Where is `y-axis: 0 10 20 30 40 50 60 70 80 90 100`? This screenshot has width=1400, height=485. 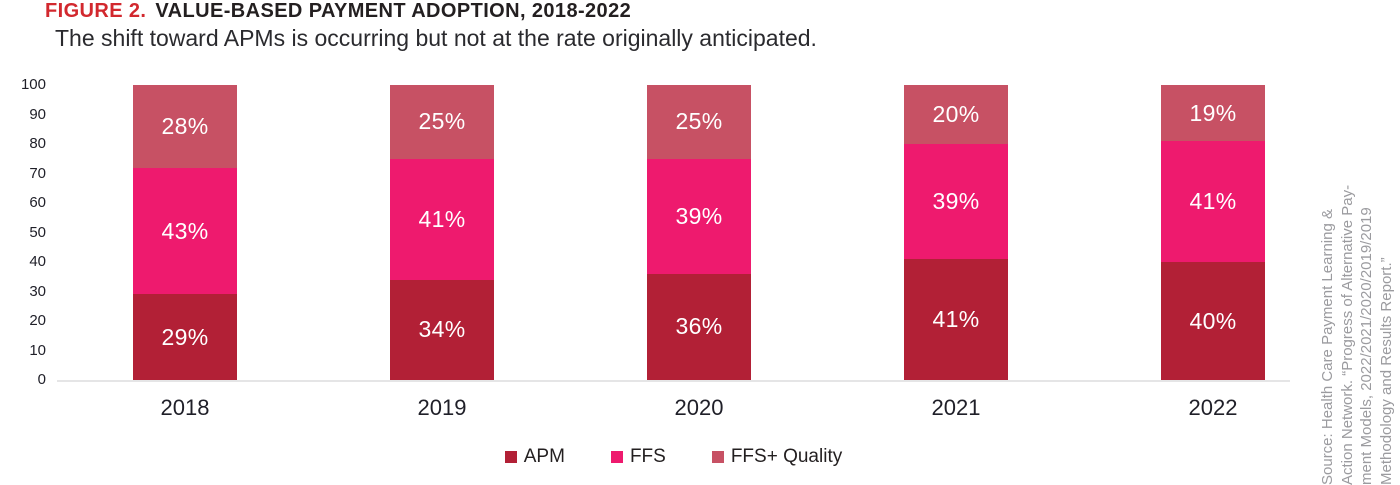 y-axis: 0 10 20 30 40 50 60 70 80 90 100 is located at coordinates (23, 232).